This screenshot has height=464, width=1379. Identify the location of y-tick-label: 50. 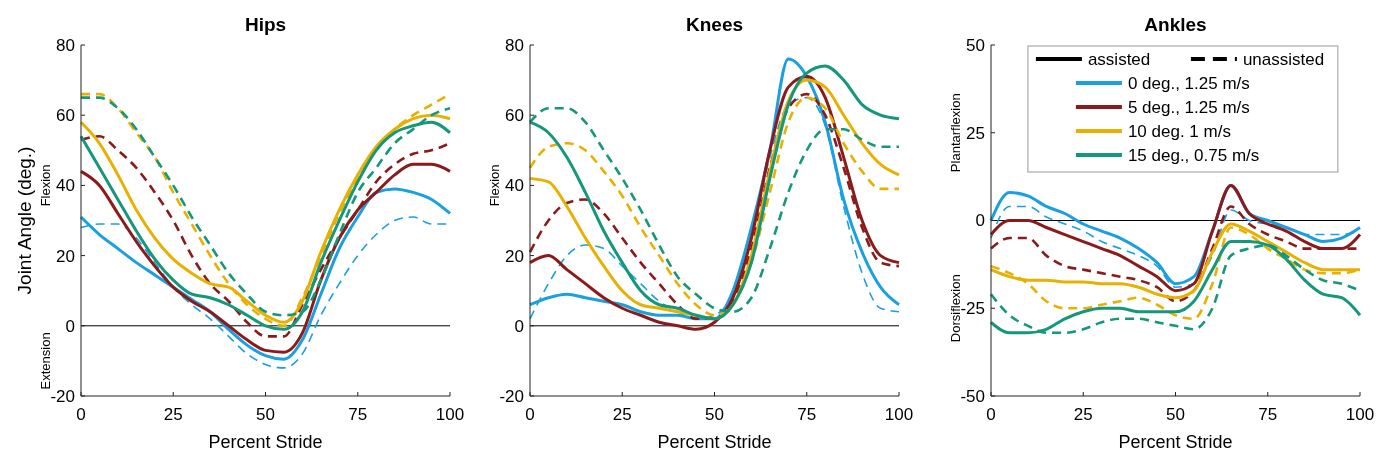
(975, 45).